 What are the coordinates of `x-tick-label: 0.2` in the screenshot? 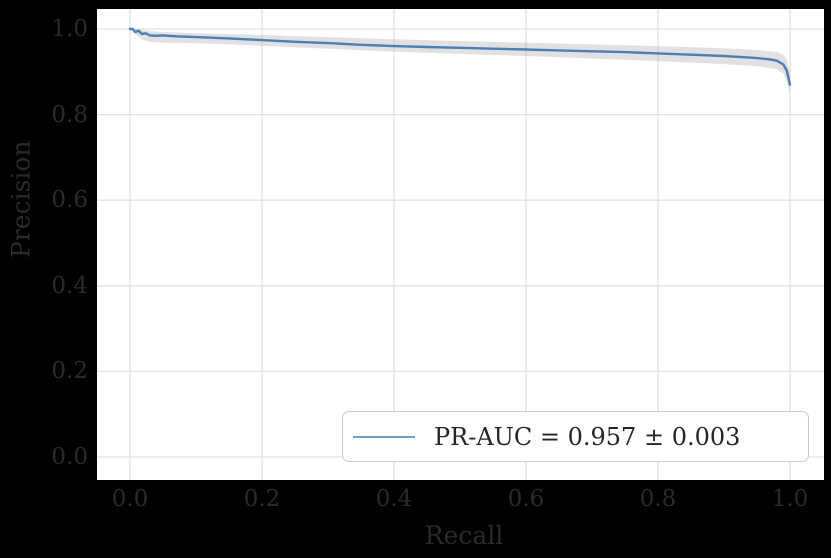 It's located at (262, 499).